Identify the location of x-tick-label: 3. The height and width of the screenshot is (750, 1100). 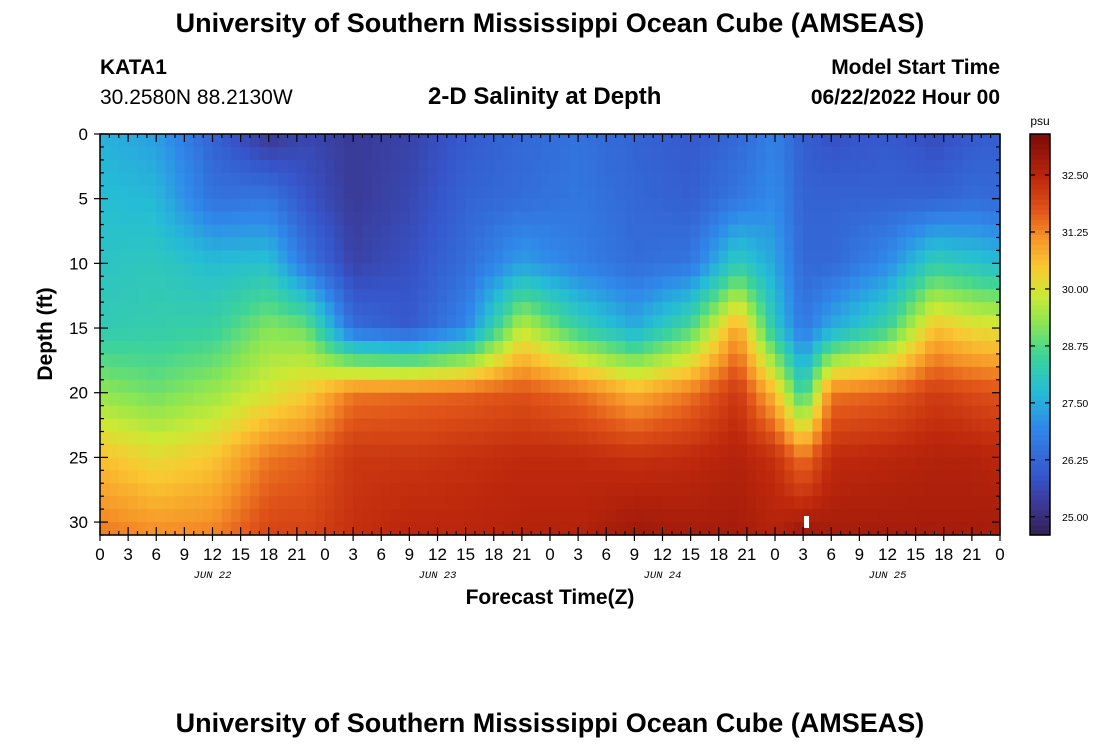
(802, 554).